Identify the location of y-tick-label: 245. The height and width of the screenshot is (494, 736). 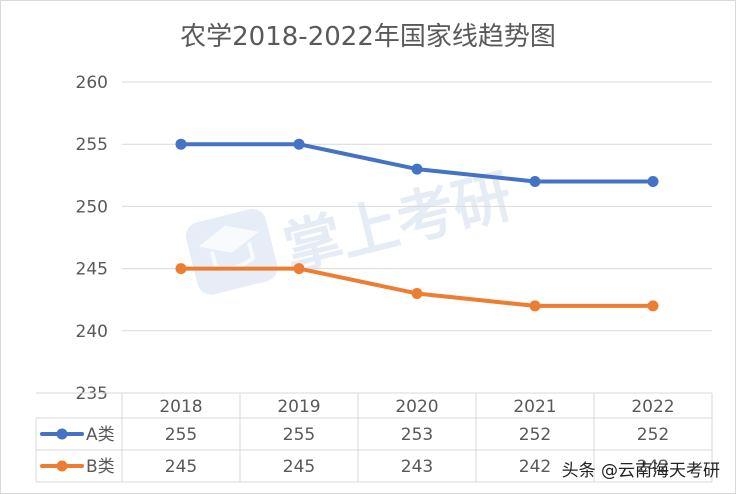
(92, 270).